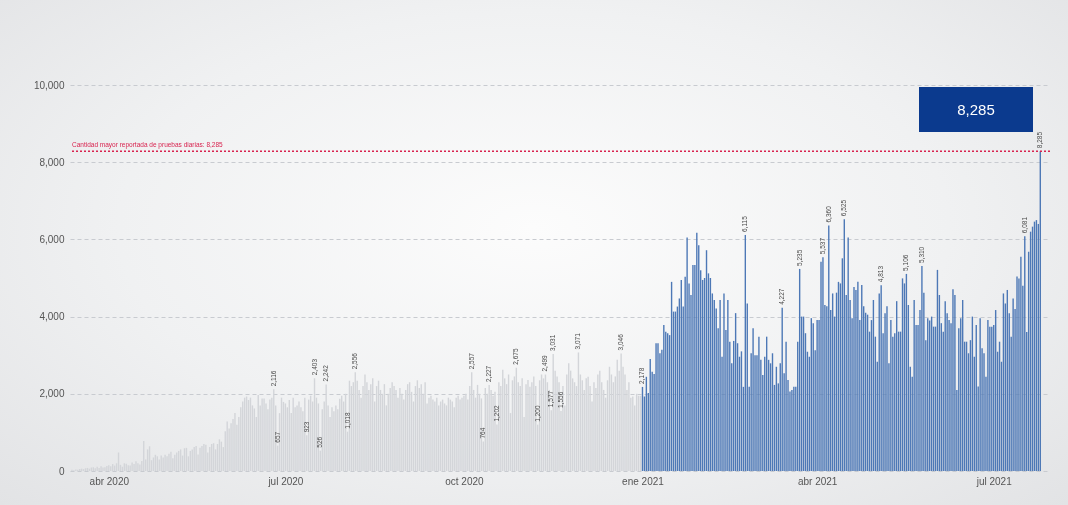  I want to click on x-tick-label: ene 2021, so click(643, 481).